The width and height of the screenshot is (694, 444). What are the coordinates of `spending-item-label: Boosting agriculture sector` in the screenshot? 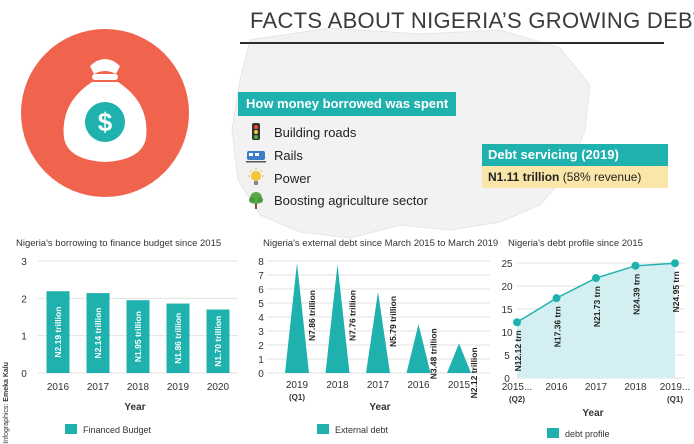 It's located at (351, 200).